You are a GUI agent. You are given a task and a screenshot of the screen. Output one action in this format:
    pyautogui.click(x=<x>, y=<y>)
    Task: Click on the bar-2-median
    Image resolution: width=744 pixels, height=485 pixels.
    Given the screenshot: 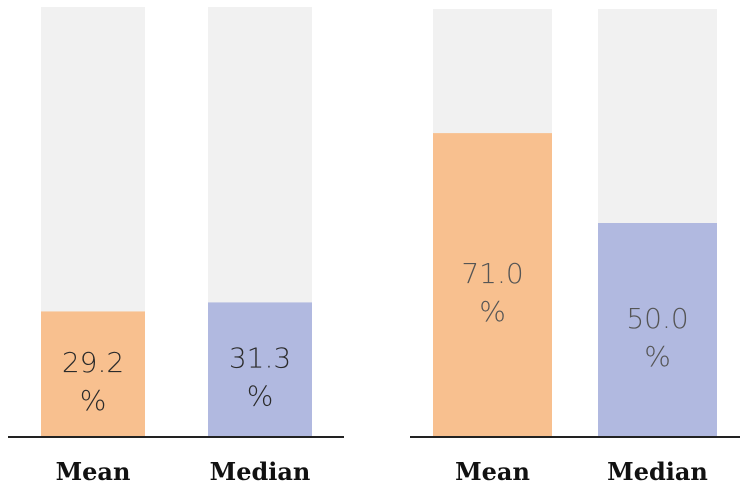 What is the action you would take?
    pyautogui.click(x=657, y=330)
    